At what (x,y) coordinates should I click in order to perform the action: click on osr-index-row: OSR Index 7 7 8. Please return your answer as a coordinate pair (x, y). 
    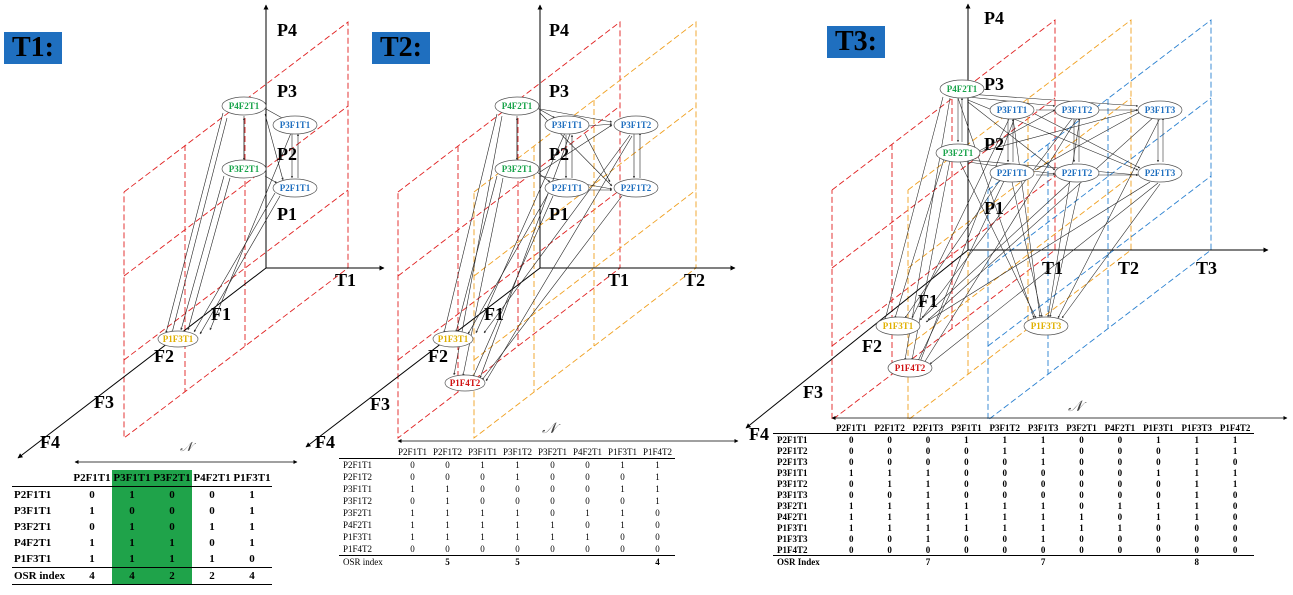
    Looking at the image, I should click on (1014, 561).